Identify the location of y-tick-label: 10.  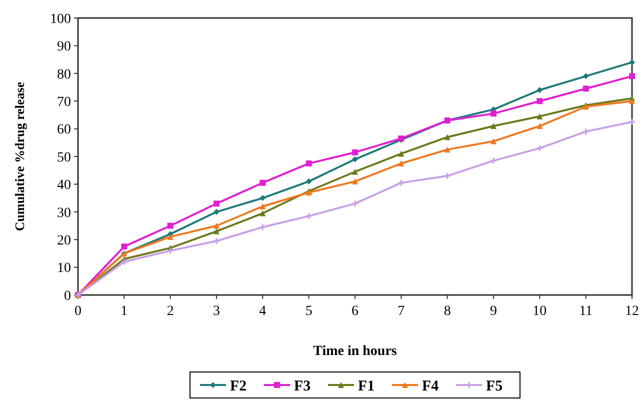
(64, 268).